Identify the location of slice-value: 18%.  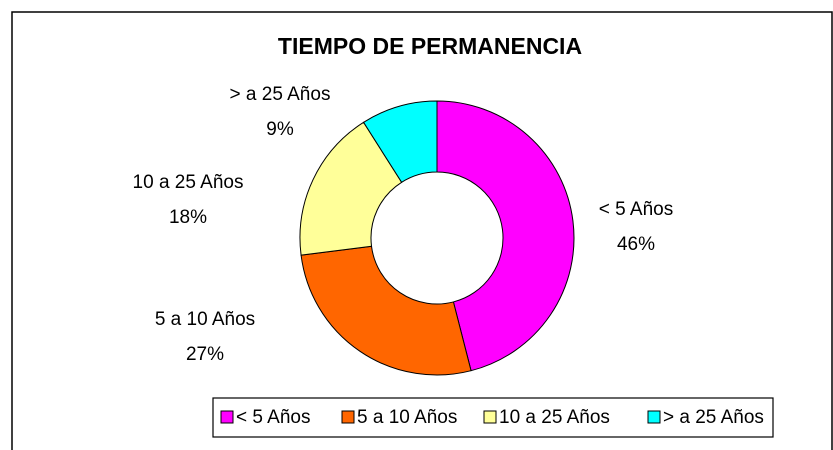
(188, 217).